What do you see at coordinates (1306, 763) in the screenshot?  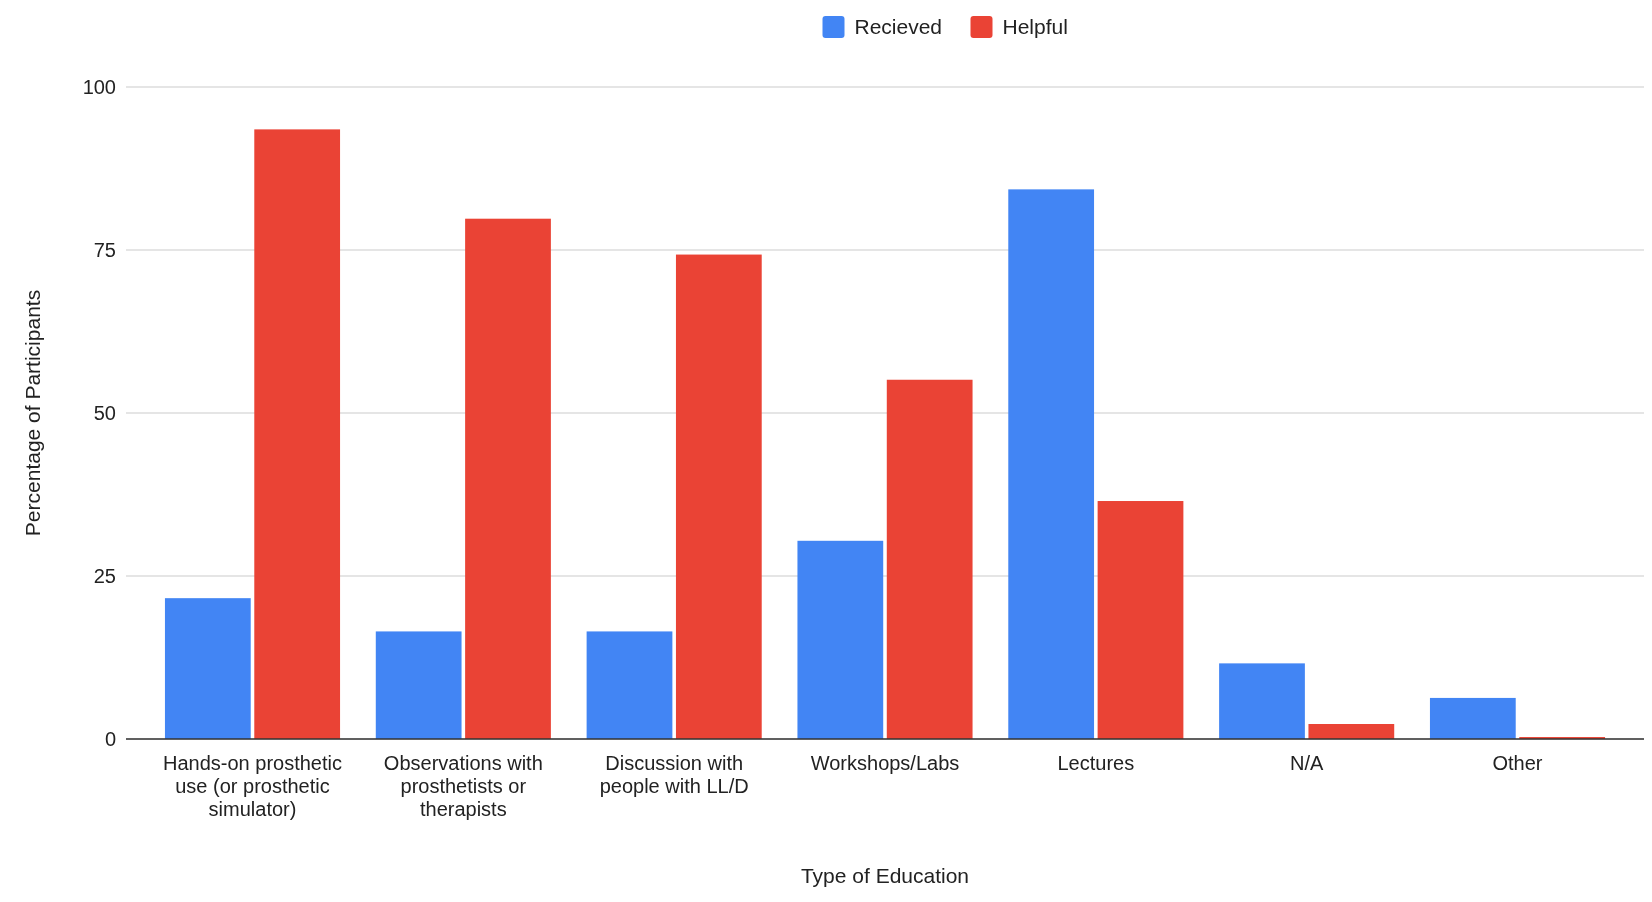 I see `x-tick-label: N/A` at bounding box center [1306, 763].